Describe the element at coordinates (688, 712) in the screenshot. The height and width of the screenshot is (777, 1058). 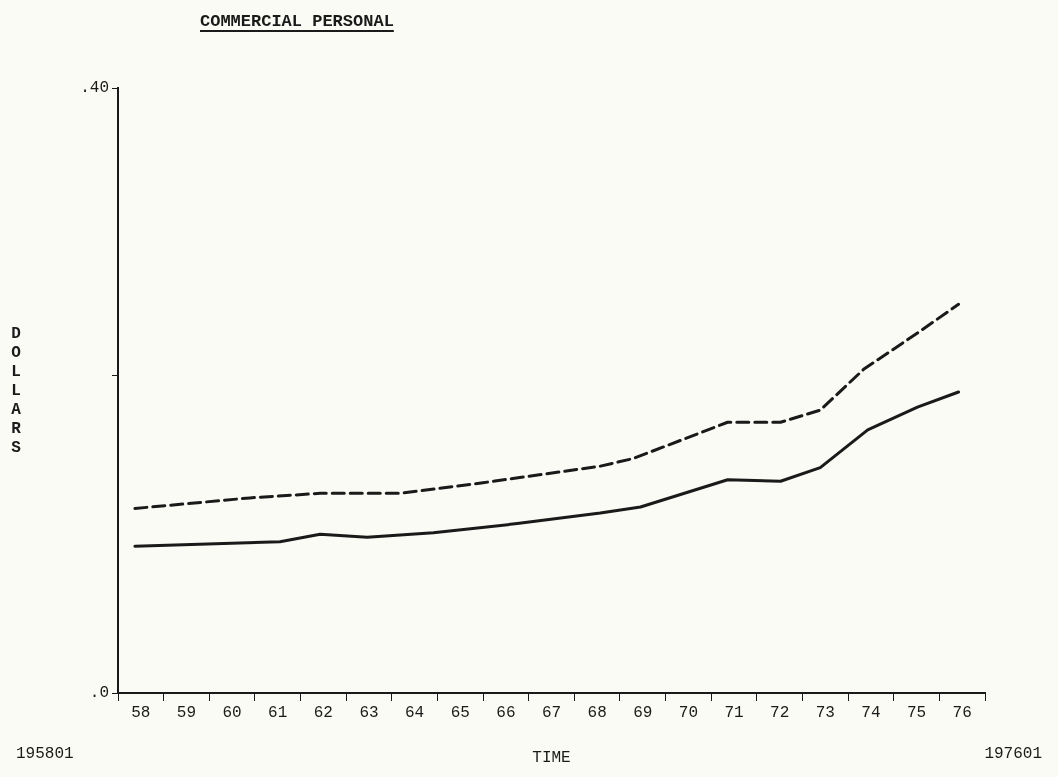
I see `x-tick-label: 70` at that location.